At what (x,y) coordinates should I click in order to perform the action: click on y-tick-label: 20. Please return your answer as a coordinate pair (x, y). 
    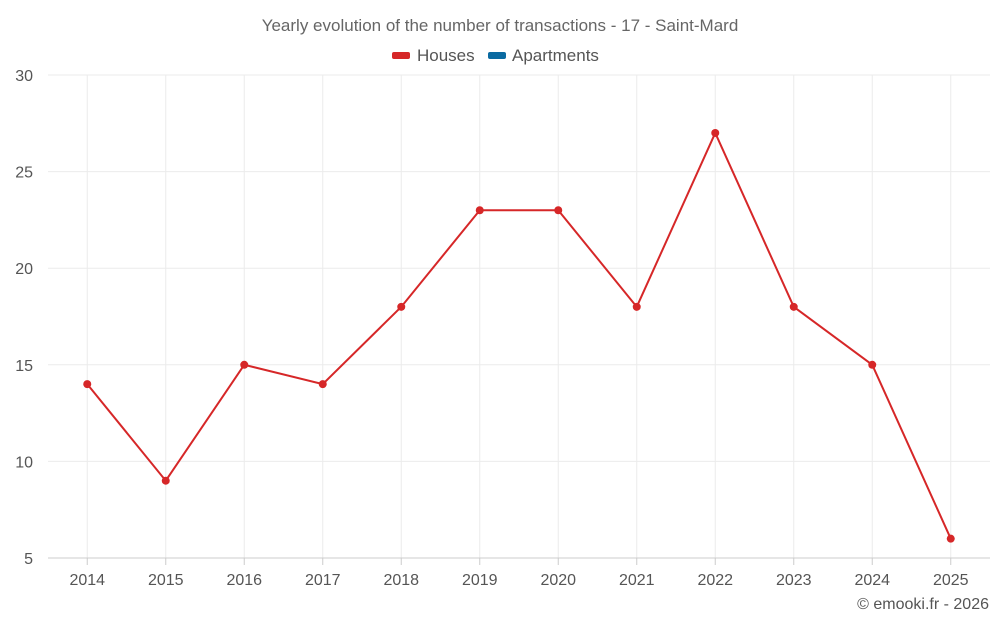
    Looking at the image, I should click on (24, 269).